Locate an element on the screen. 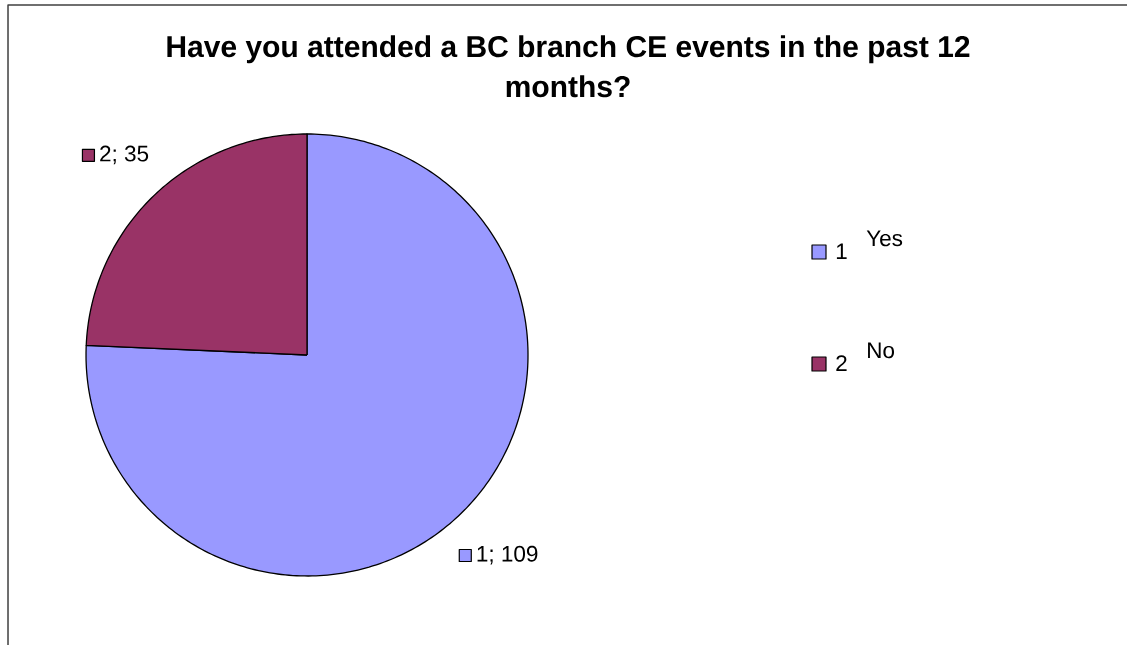  text: Yes is located at coordinates (884, 238).